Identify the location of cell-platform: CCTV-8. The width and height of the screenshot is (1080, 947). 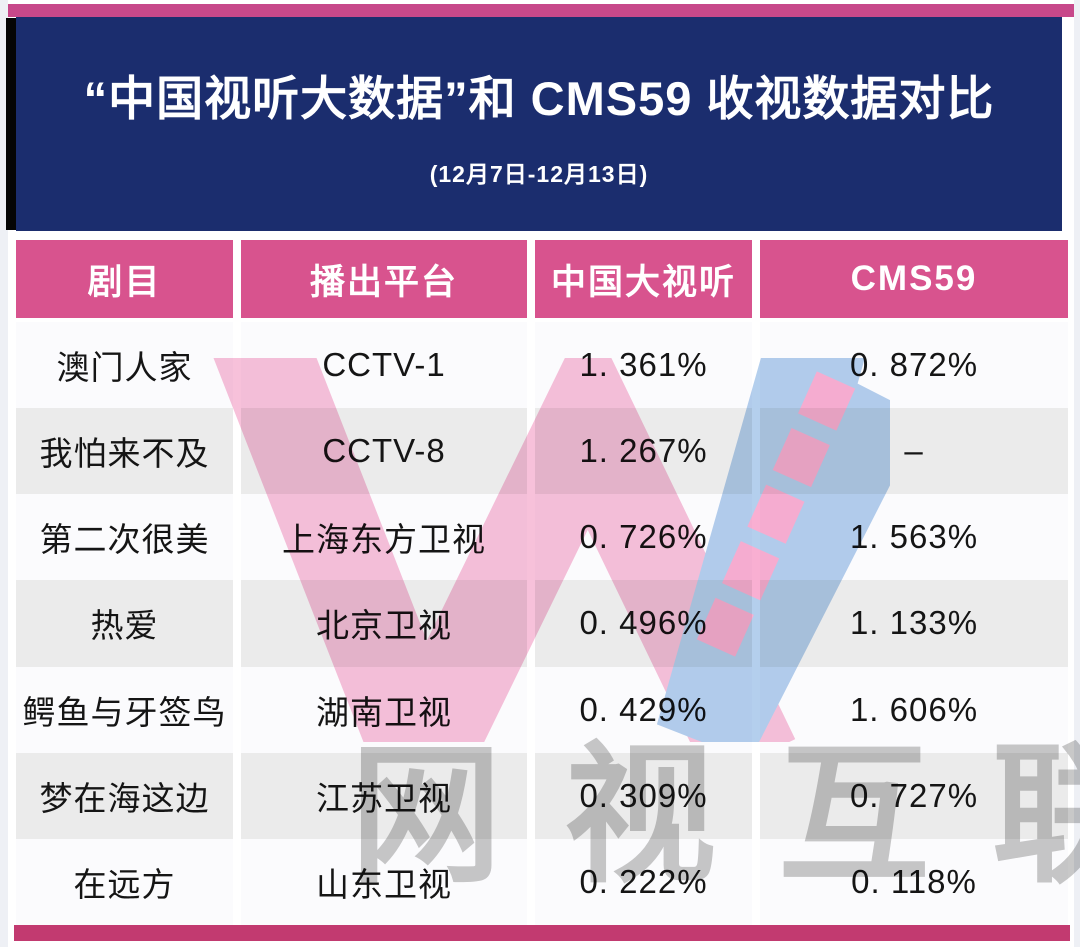
(384, 451).